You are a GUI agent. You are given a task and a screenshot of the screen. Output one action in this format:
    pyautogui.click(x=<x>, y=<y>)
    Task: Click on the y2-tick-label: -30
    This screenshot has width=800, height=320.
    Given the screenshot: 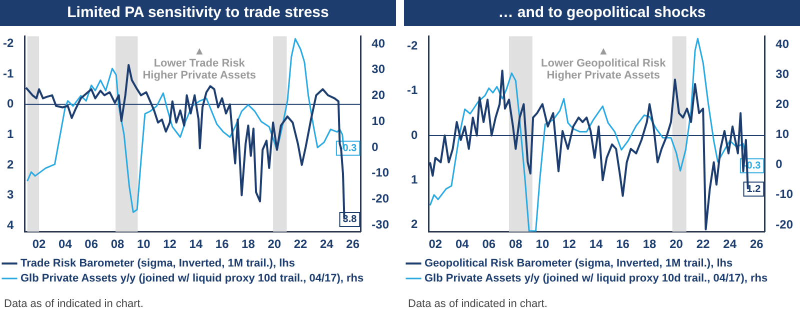 What is the action you would take?
    pyautogui.click(x=381, y=224)
    